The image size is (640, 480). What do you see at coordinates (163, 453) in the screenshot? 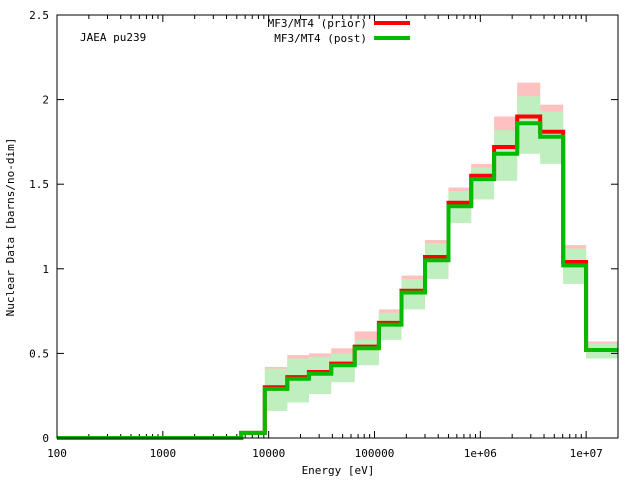
I see `x-tick-label: 1000` at bounding box center [163, 453].